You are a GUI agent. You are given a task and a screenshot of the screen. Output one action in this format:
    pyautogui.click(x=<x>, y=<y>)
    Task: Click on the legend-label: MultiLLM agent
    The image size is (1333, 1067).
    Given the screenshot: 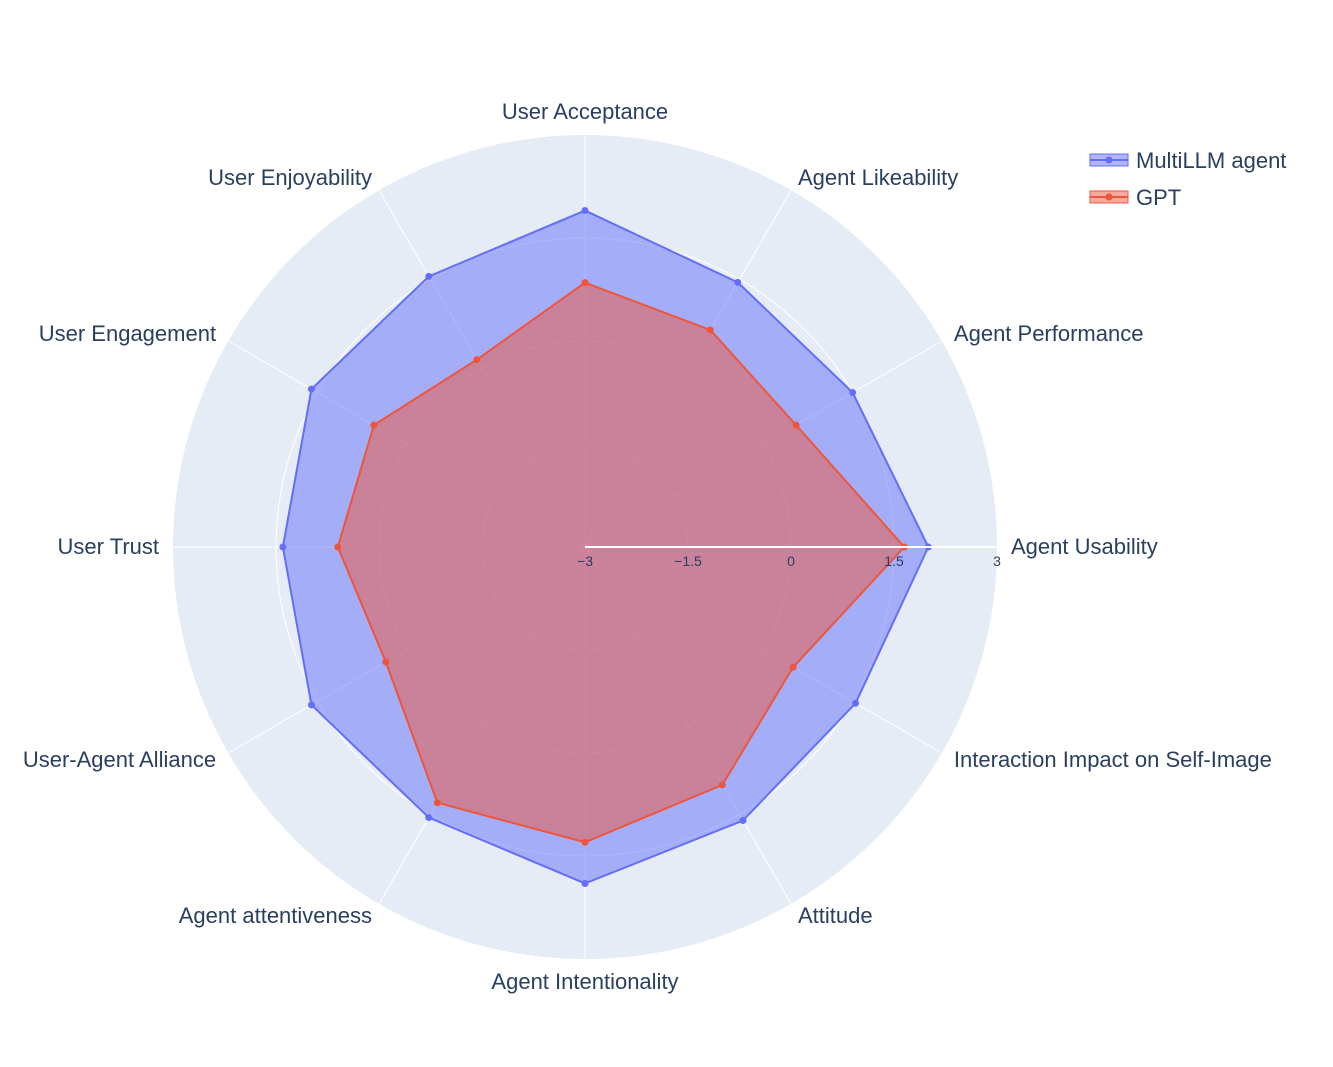 What is the action you would take?
    pyautogui.click(x=1211, y=160)
    